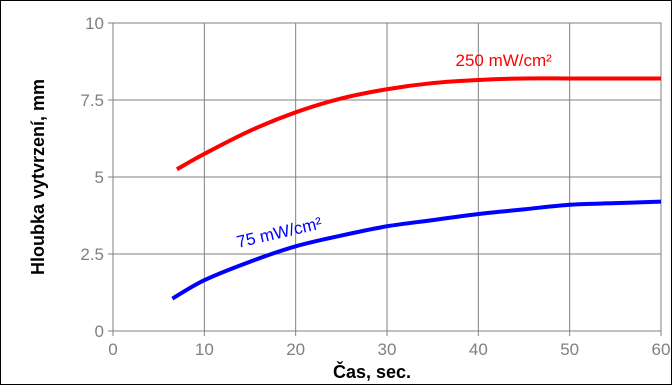 This screenshot has height=385, width=672. What do you see at coordinates (504, 60) in the screenshot?
I see `series-label-250: 250 mW/cm²` at bounding box center [504, 60].